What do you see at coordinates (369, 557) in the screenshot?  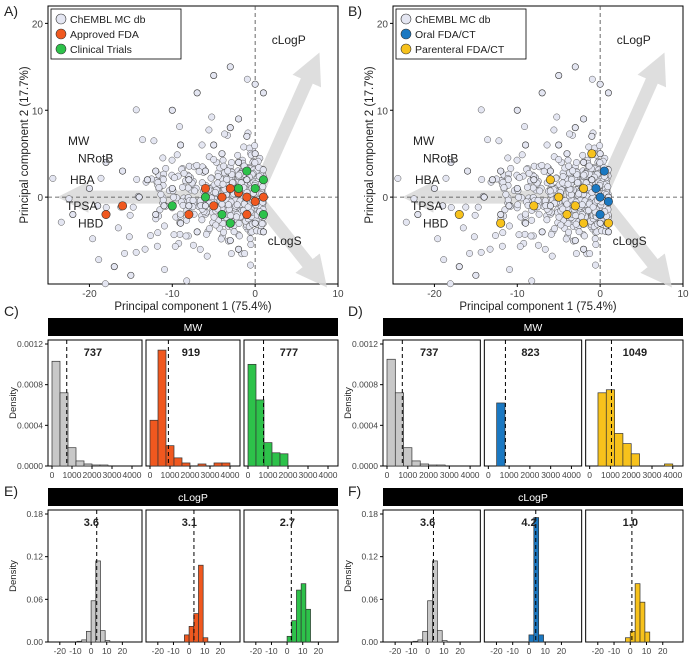 I see `y-tick-label: 0.12` at bounding box center [369, 557].